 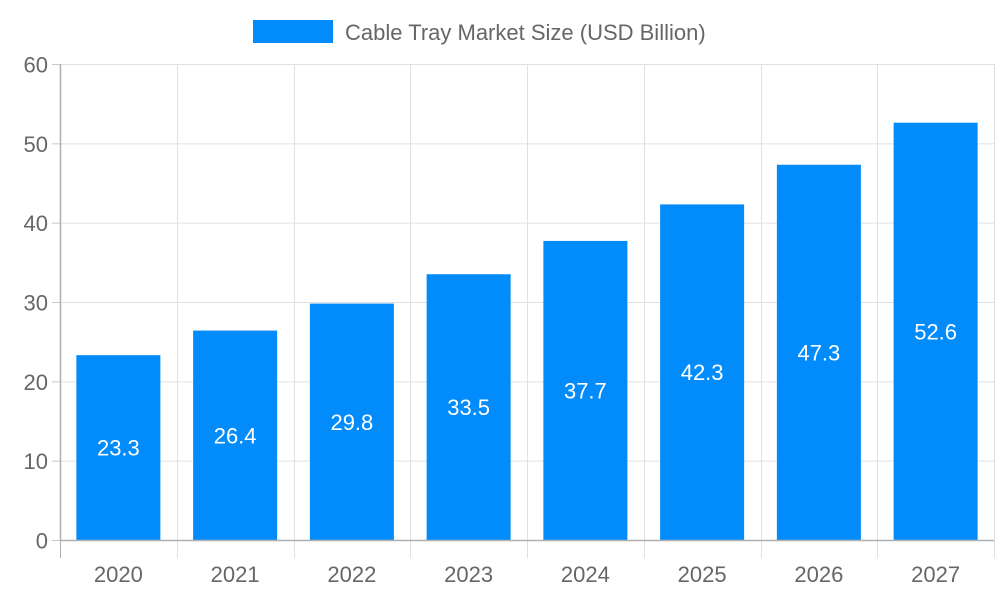 I want to click on data-label: 33.5, so click(x=468, y=407).